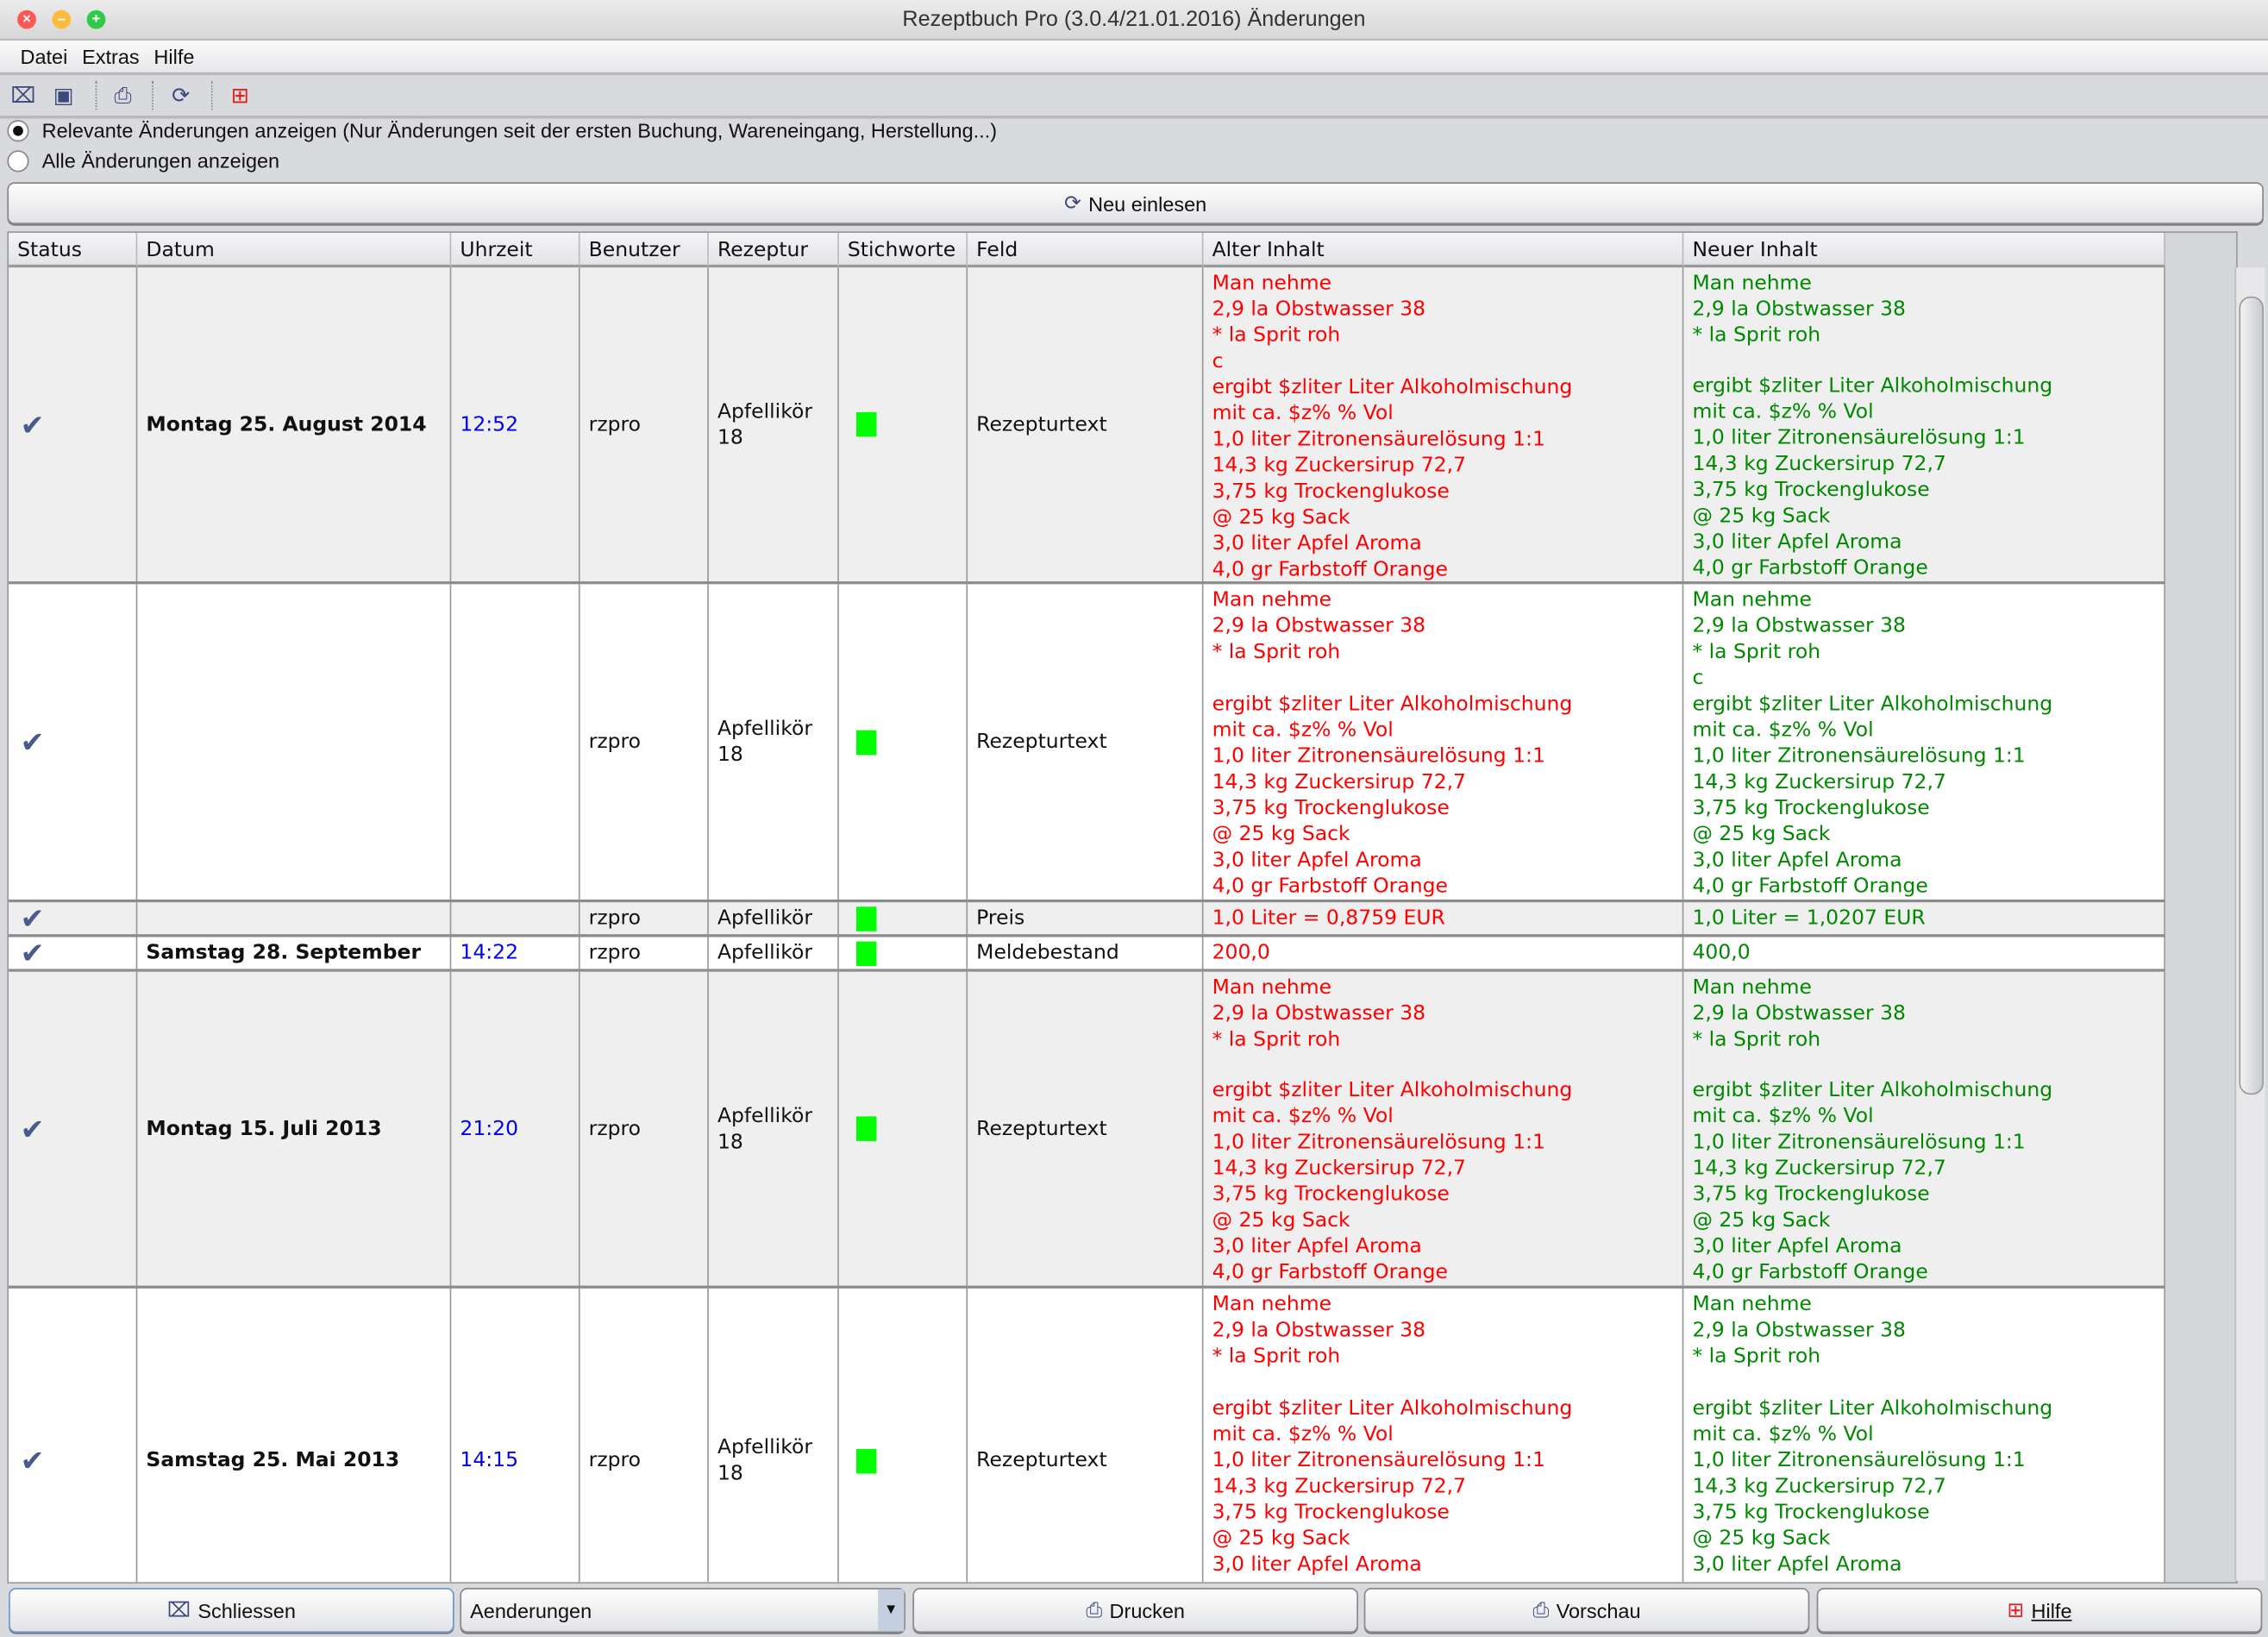  Describe the element at coordinates (153, 95) in the screenshot. I see `divider` at that location.